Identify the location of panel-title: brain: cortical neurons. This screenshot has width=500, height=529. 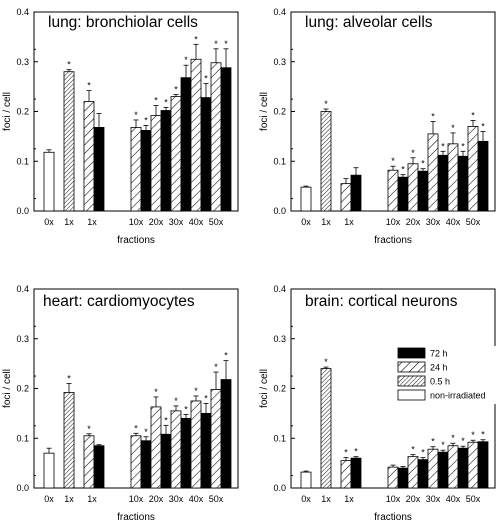
(381, 301).